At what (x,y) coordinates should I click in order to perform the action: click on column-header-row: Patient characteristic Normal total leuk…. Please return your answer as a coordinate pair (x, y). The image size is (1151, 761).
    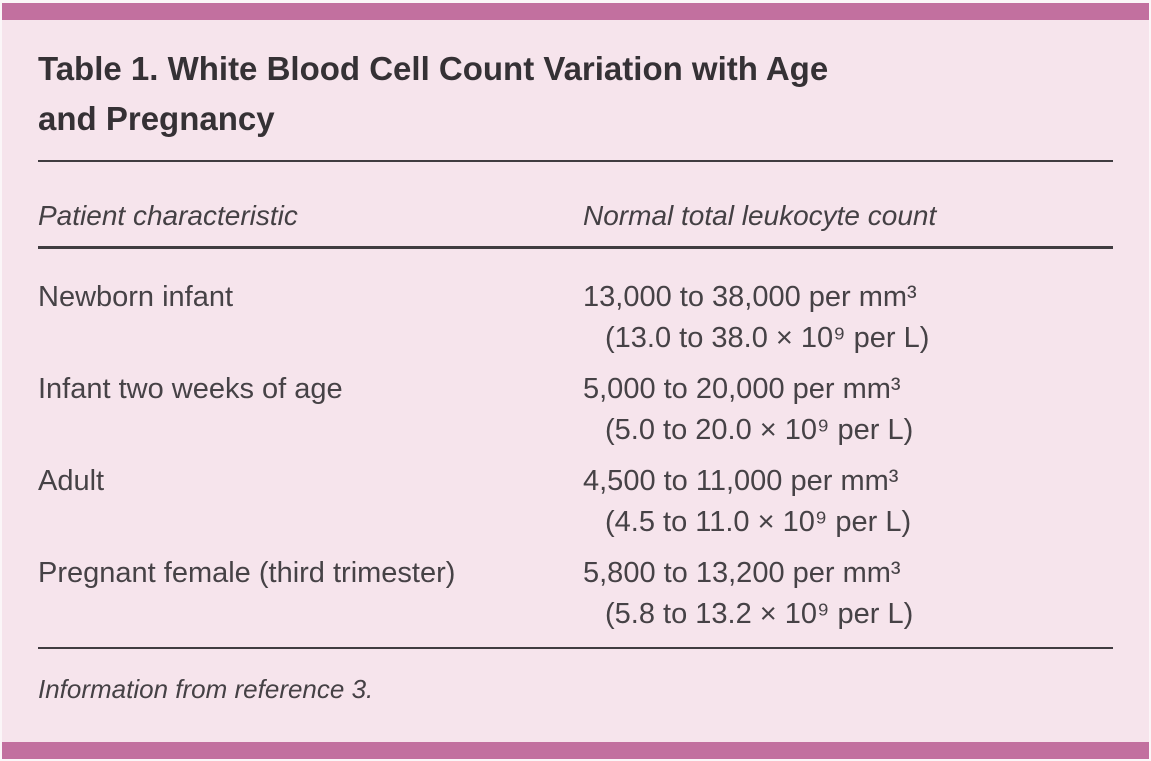
    Looking at the image, I should click on (575, 216).